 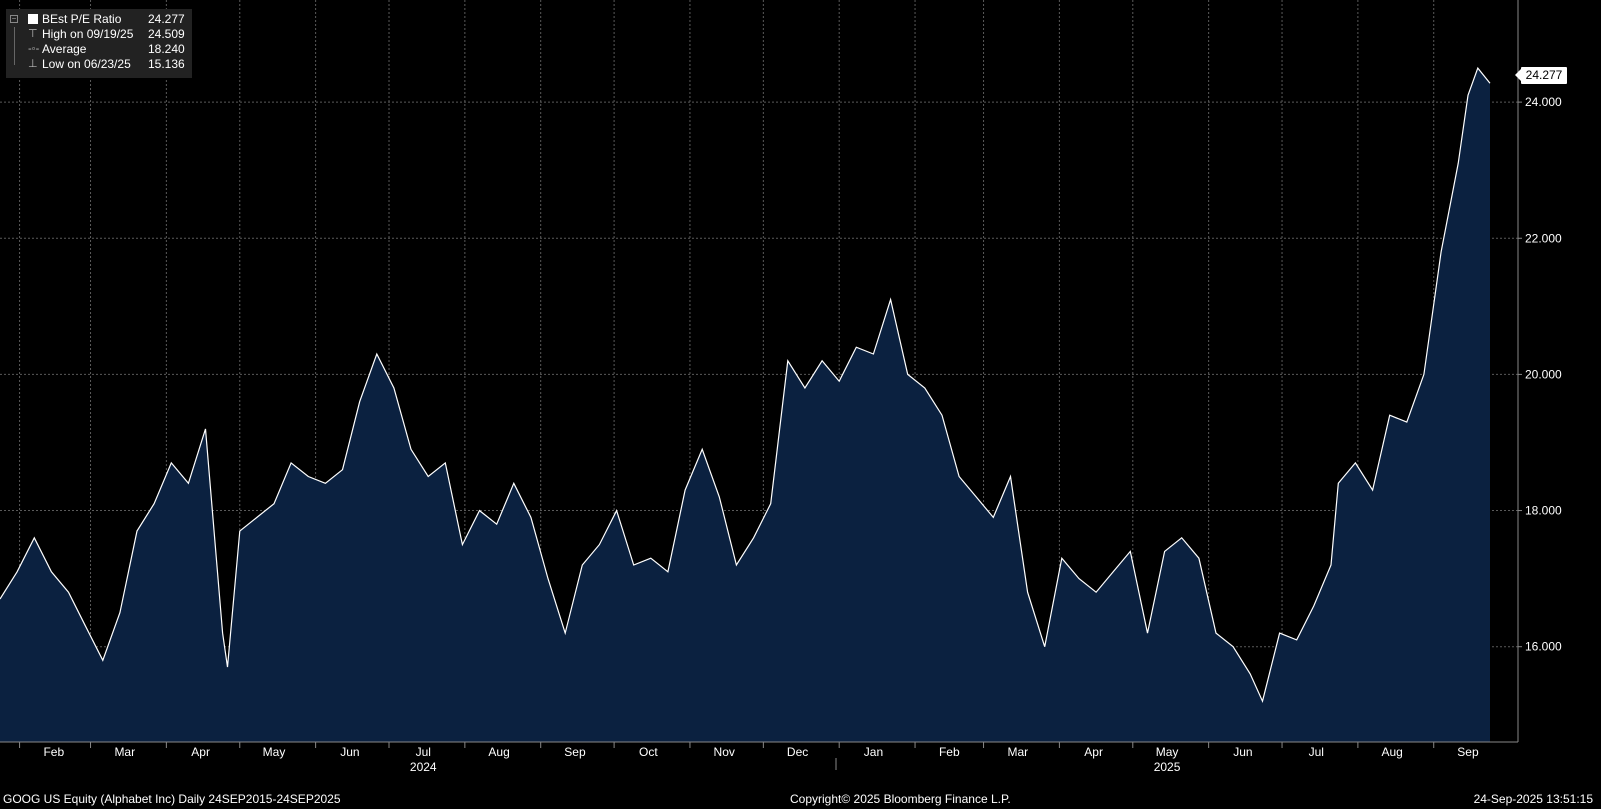 What do you see at coordinates (64, 49) in the screenshot?
I see `legend-average-label: Average` at bounding box center [64, 49].